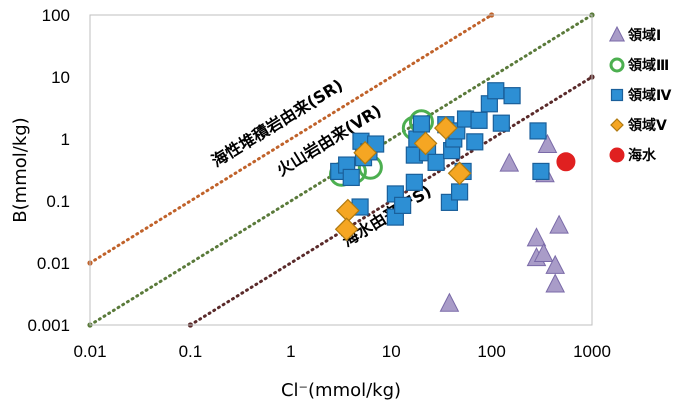  Describe the element at coordinates (53, 263) in the screenshot. I see `y-tick-label: 0.01` at that location.